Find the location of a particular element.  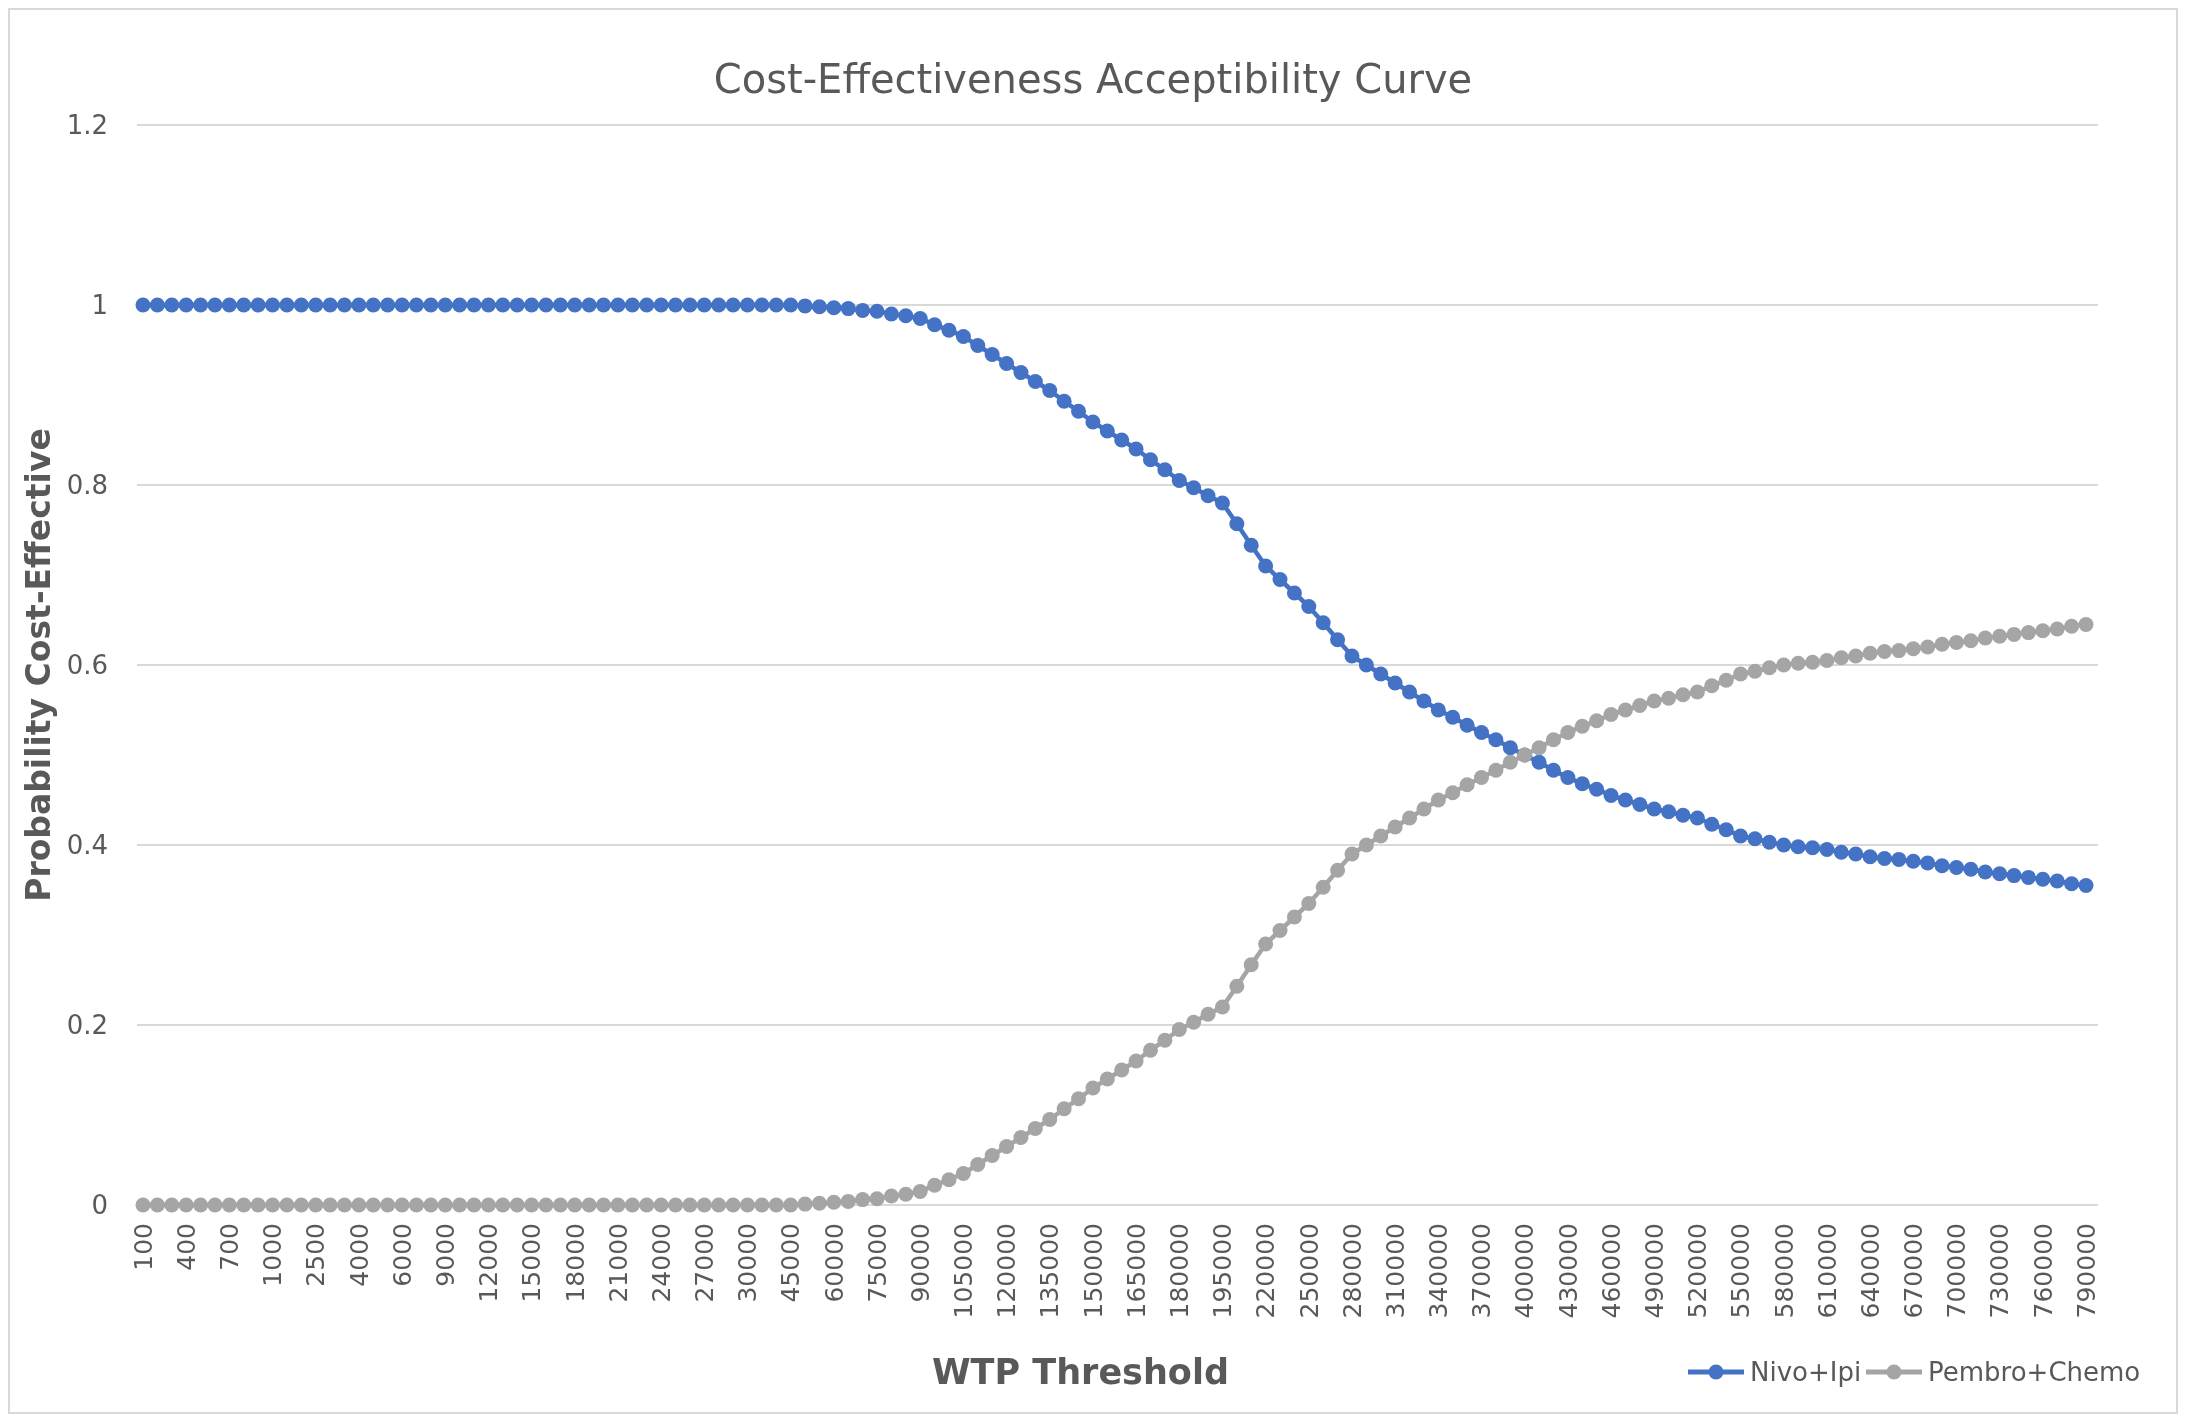

y-tick-label: 0.8 is located at coordinates (87, 485).